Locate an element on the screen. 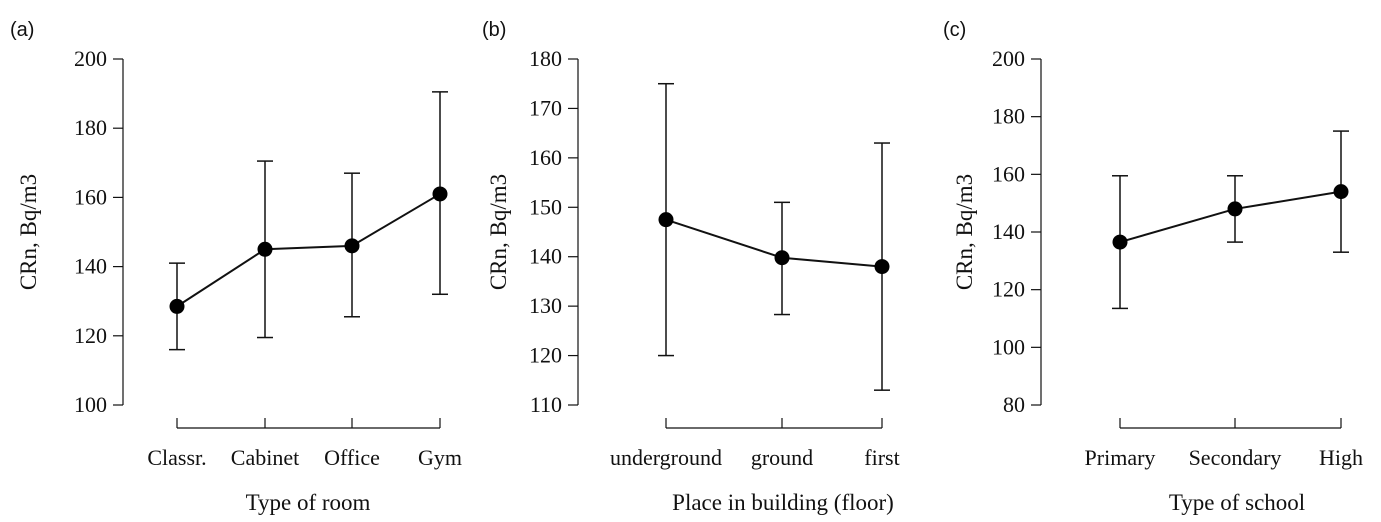 Image resolution: width=1381 pixels, height=522 pixels. panel-letter: (a) is located at coordinates (22, 30).